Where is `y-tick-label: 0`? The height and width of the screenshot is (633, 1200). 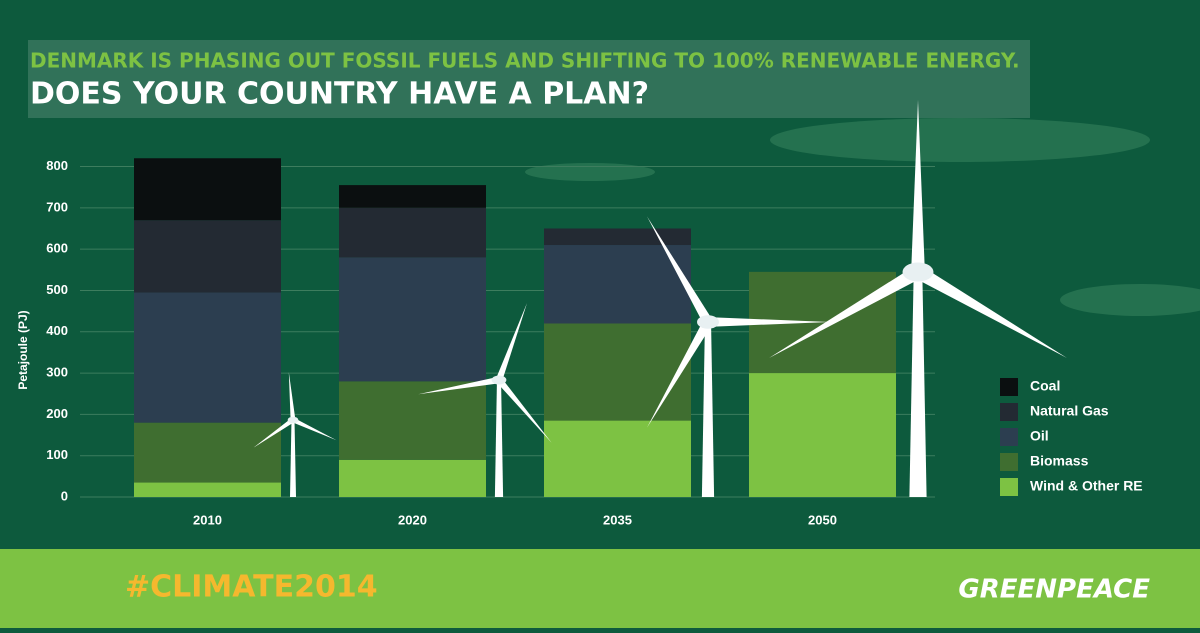
y-tick-label: 0 is located at coordinates (64, 495).